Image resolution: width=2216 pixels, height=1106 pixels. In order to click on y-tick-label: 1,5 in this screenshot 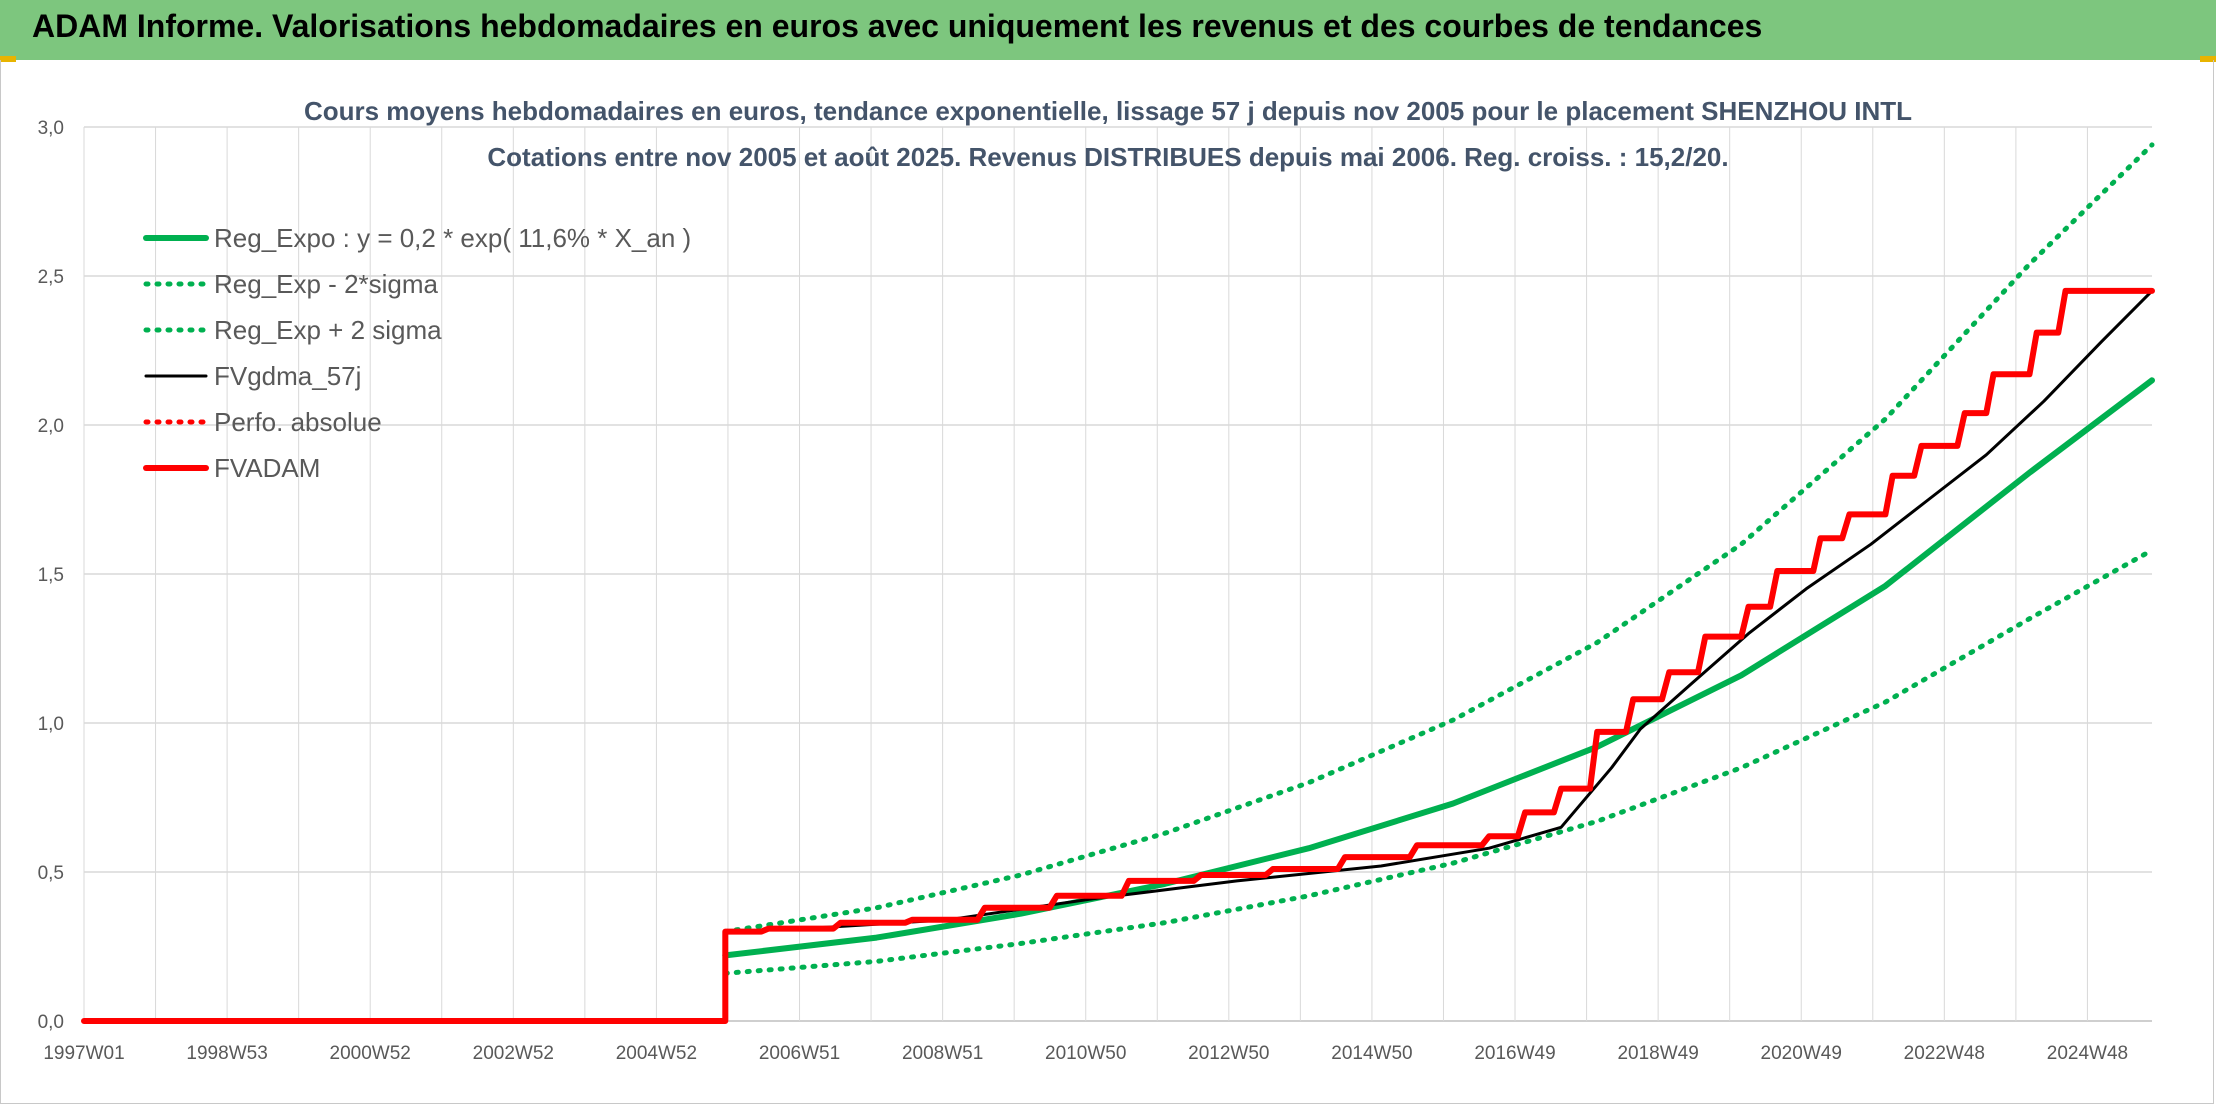, I will do `click(51, 575)`.